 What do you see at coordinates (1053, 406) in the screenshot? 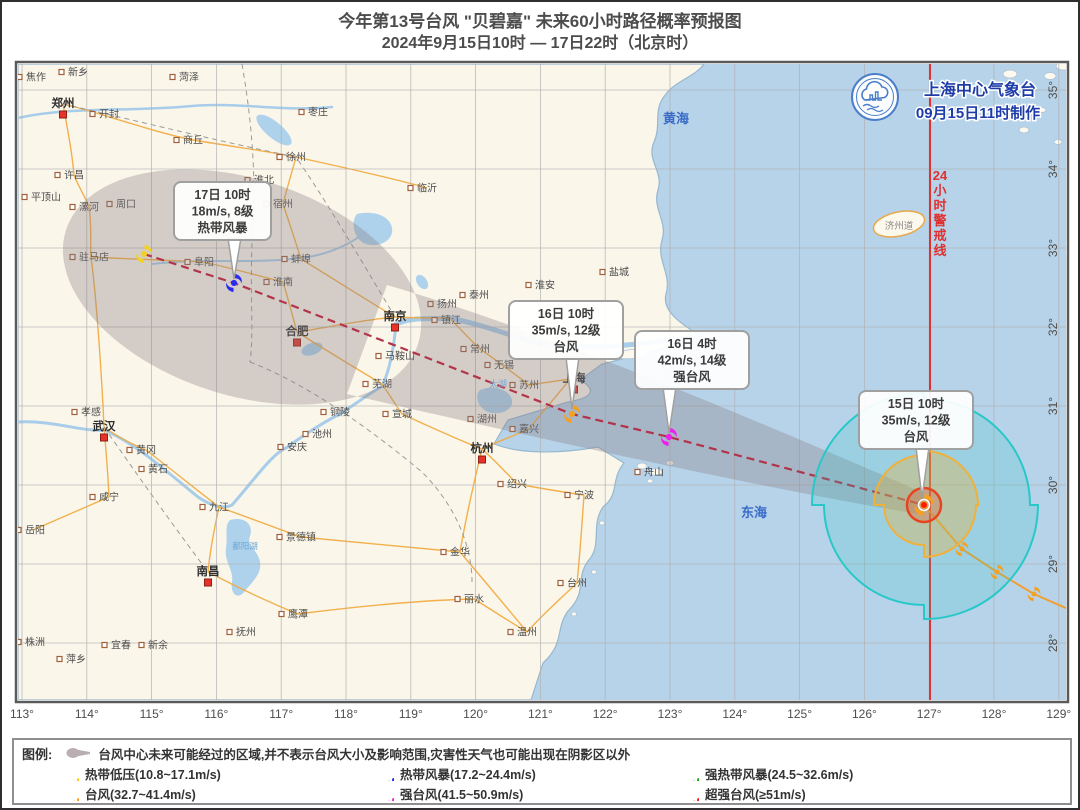
I see `lat-axis-label: 31°` at bounding box center [1053, 406].